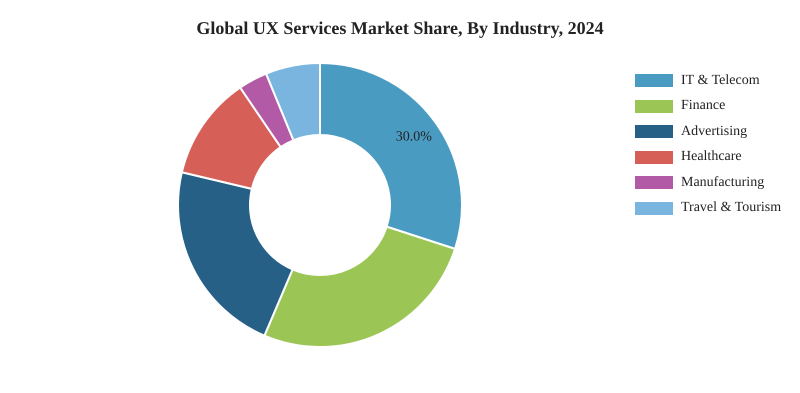  I want to click on legend-label: Travel & Tourism, so click(731, 208).